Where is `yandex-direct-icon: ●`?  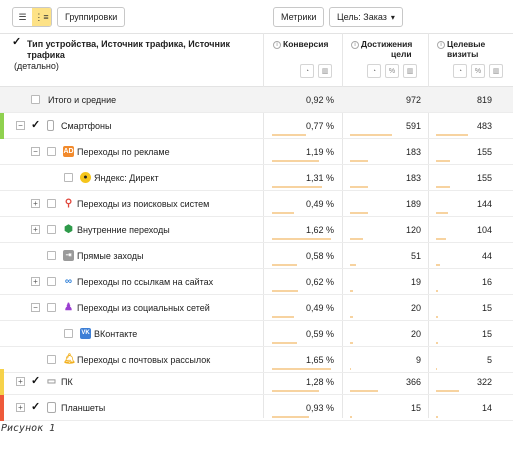 yandex-direct-icon: ● is located at coordinates (85, 177).